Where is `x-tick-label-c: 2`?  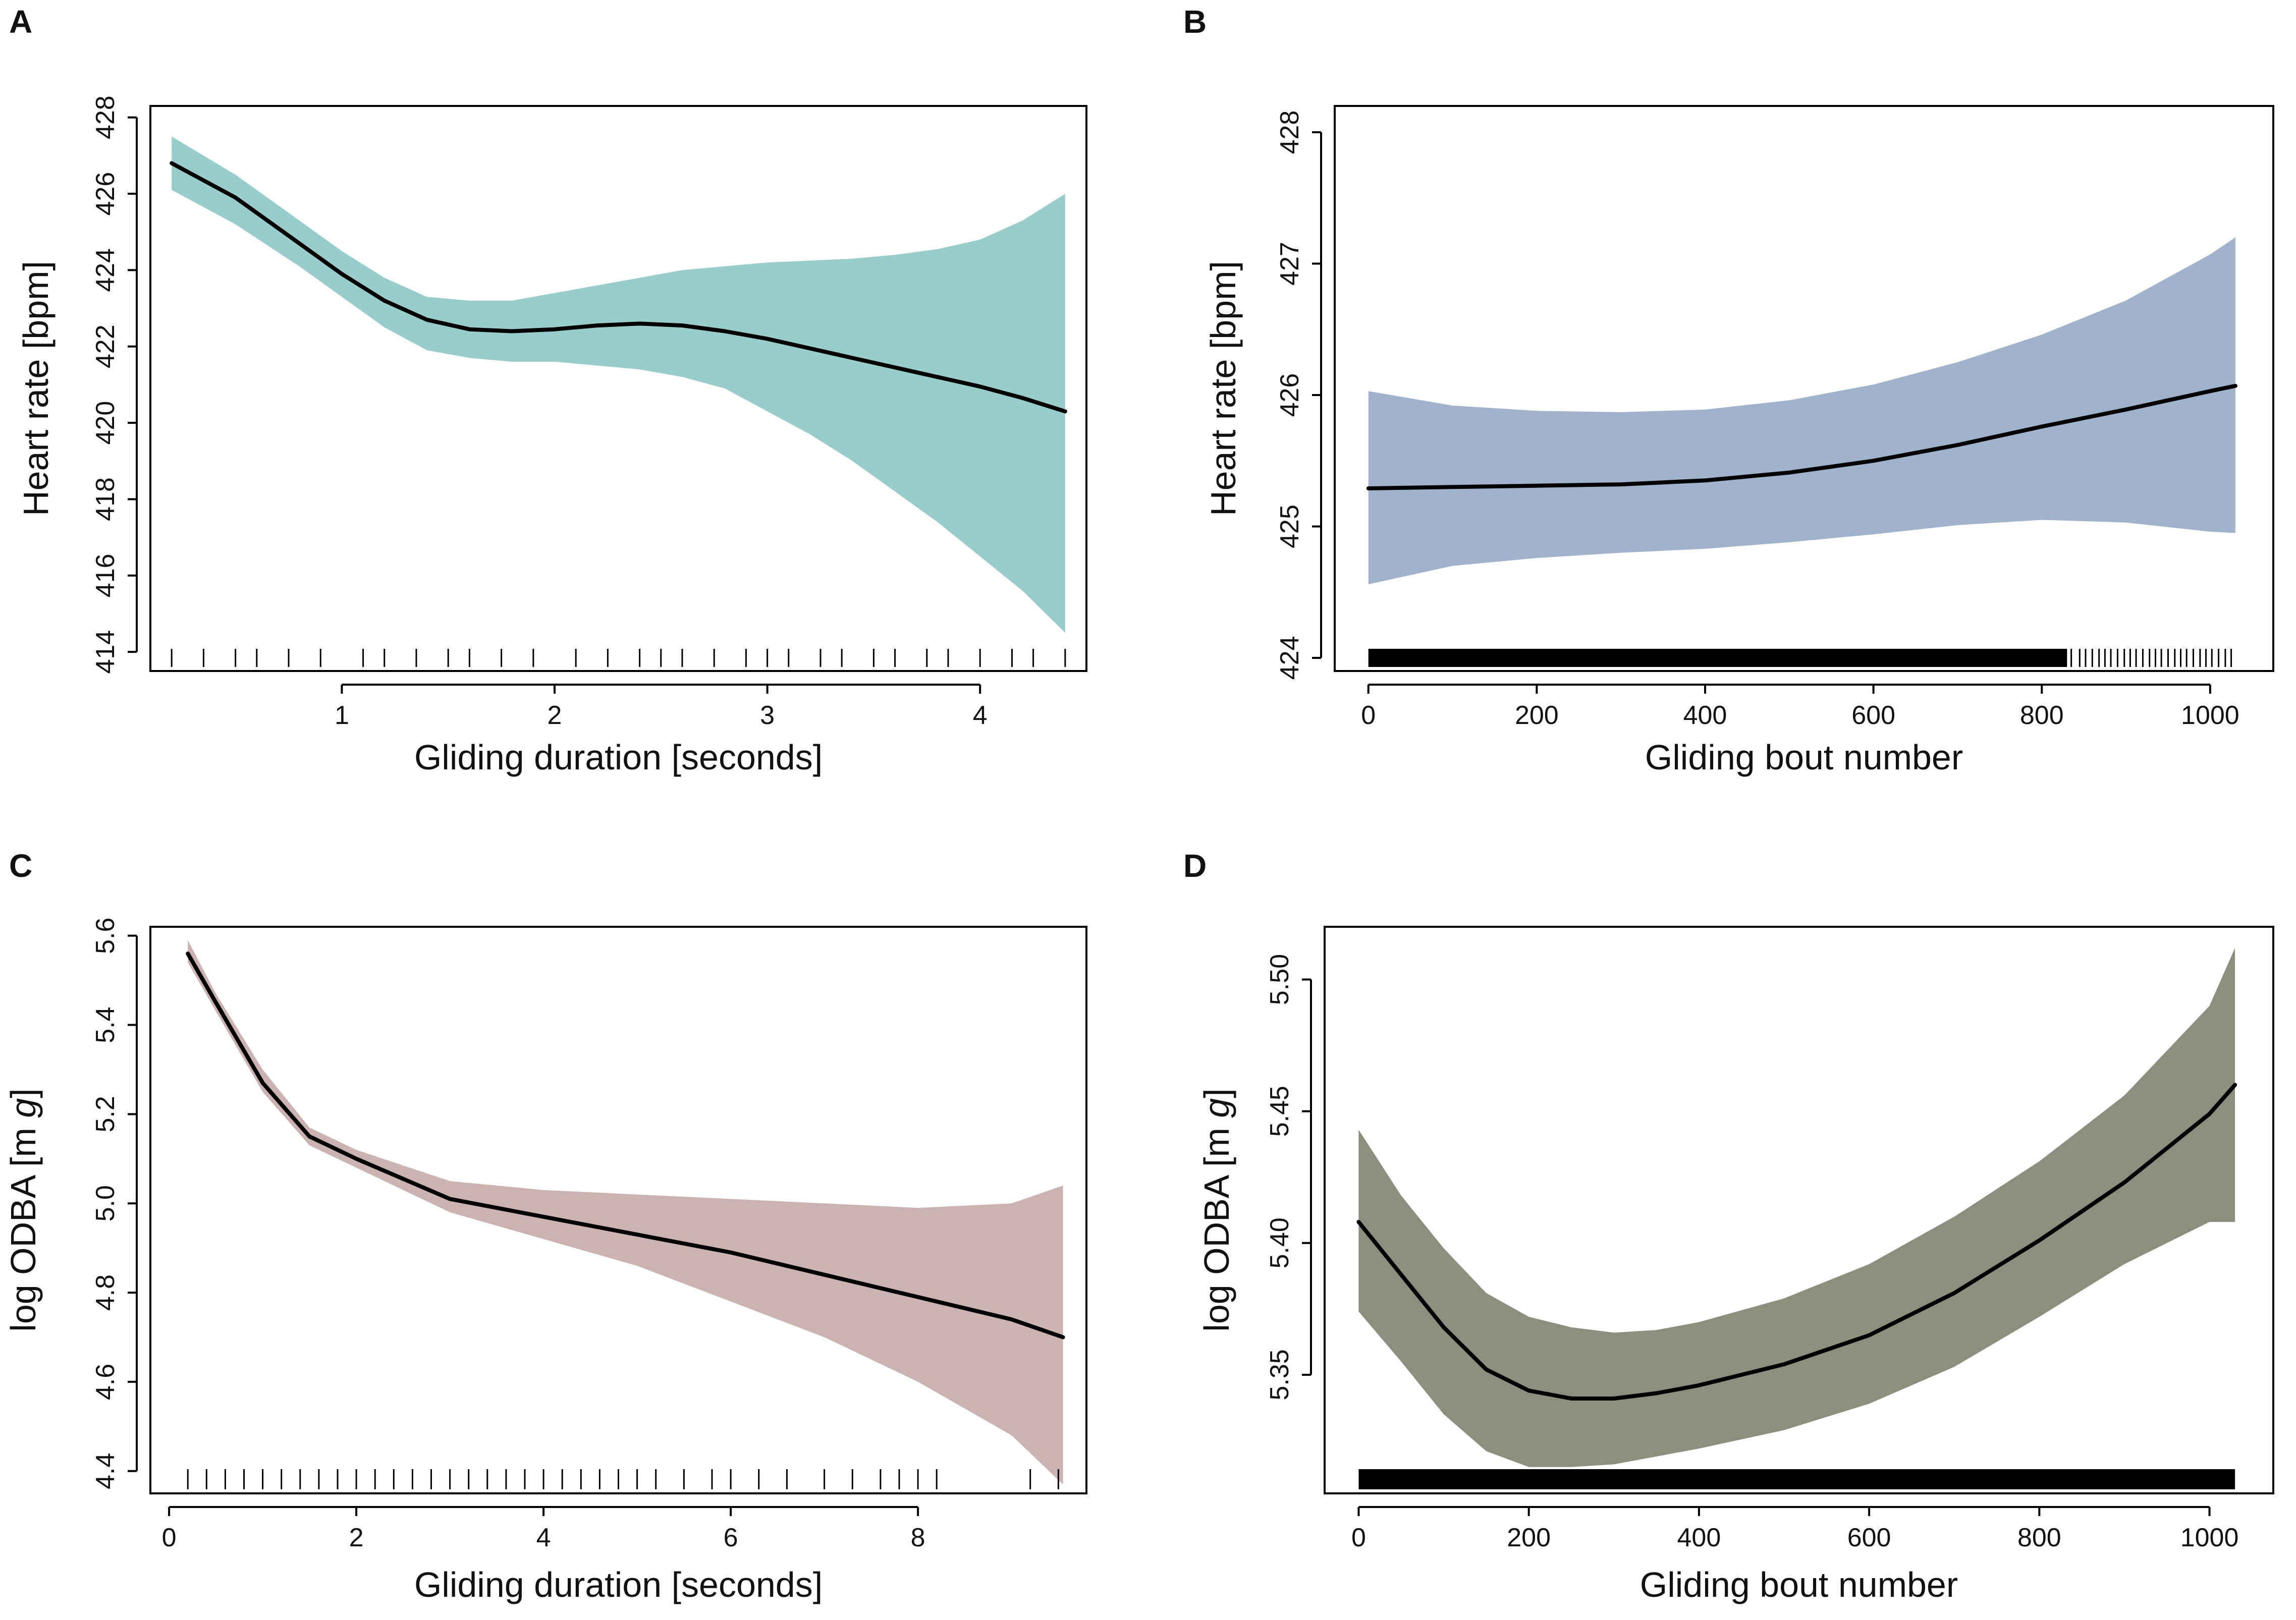 x-tick-label-c: 2 is located at coordinates (356, 1537).